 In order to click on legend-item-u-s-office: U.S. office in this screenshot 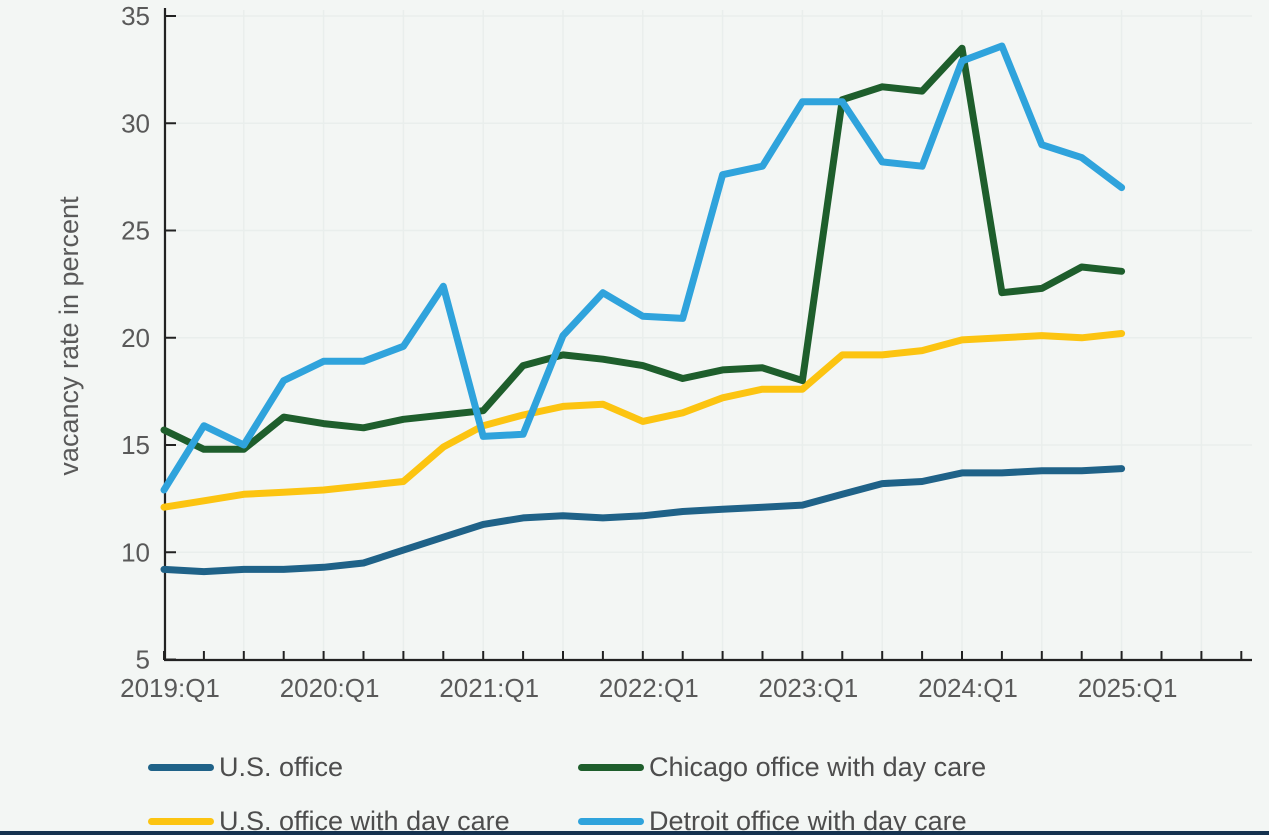, I will do `click(363, 767)`.